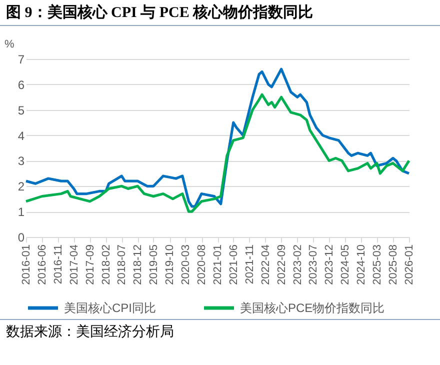 The height and width of the screenshot is (365, 440). Describe the element at coordinates (282, 264) in the screenshot. I see `x-tick-label: 2022-09` at that location.